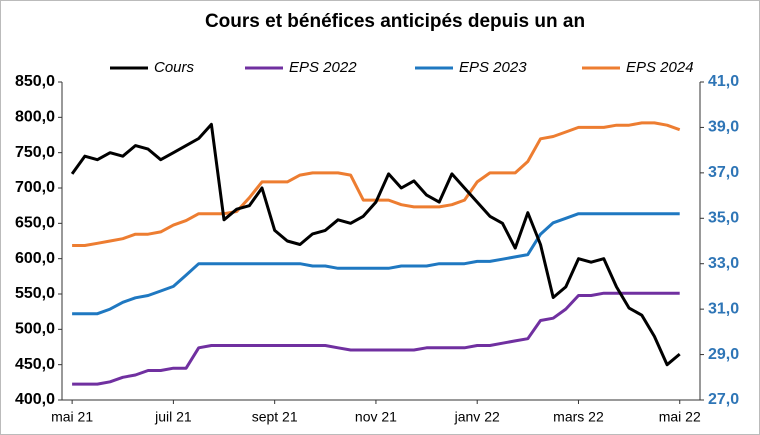  What do you see at coordinates (660, 67) in the screenshot?
I see `legend-label: EPS 2024` at bounding box center [660, 67].